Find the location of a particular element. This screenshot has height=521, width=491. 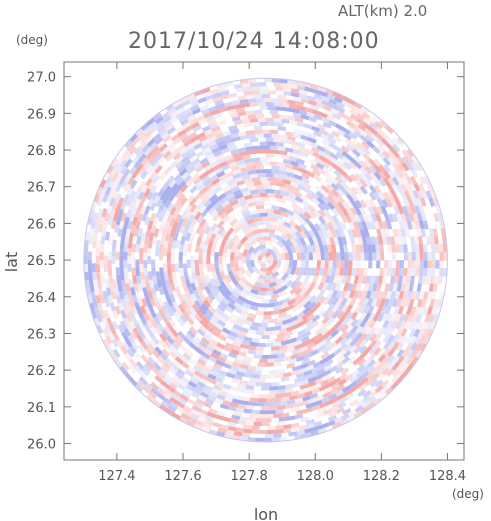

y-unit-label: (deg) is located at coordinates (32, 40).